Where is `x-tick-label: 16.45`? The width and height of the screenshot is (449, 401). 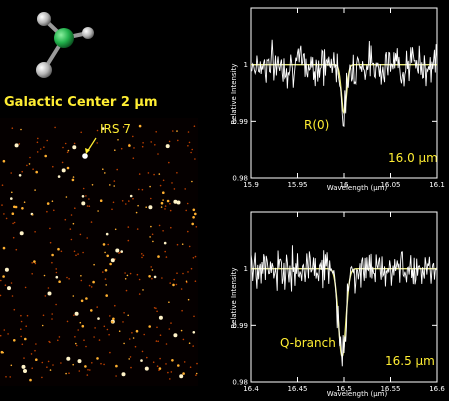
x-tick-label: 16.45 is located at coordinates (297, 389).